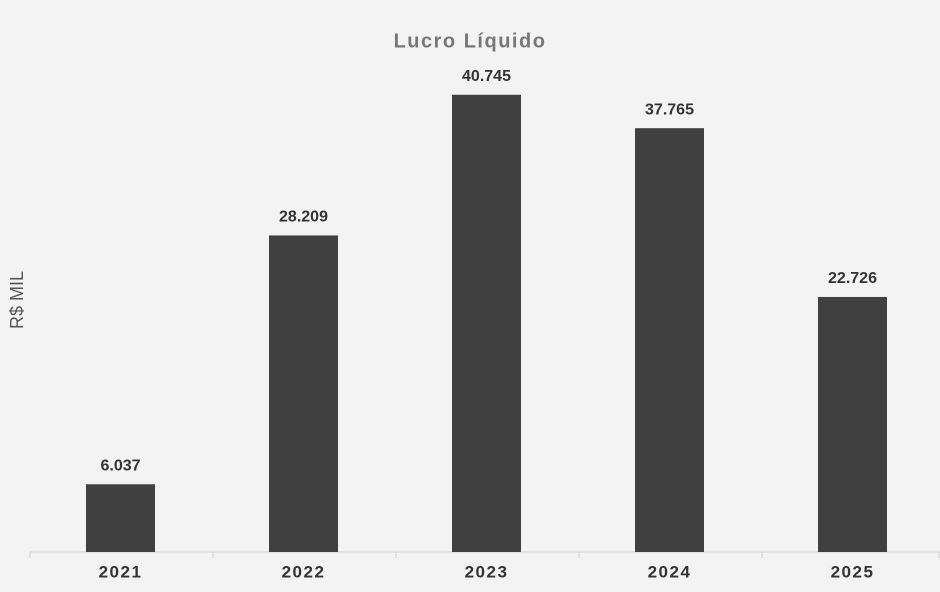 This screenshot has width=940, height=592. I want to click on y-axis-label: R$ MIL, so click(17, 300).